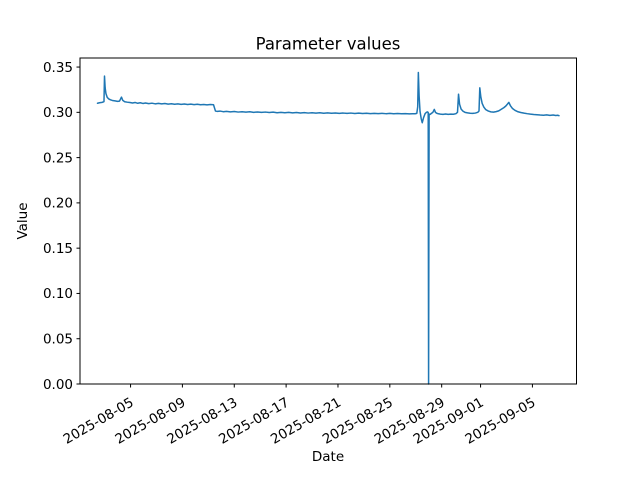 The image size is (640, 480). Describe the element at coordinates (58, 204) in the screenshot. I see `y-tick-label: 0.20` at that location.